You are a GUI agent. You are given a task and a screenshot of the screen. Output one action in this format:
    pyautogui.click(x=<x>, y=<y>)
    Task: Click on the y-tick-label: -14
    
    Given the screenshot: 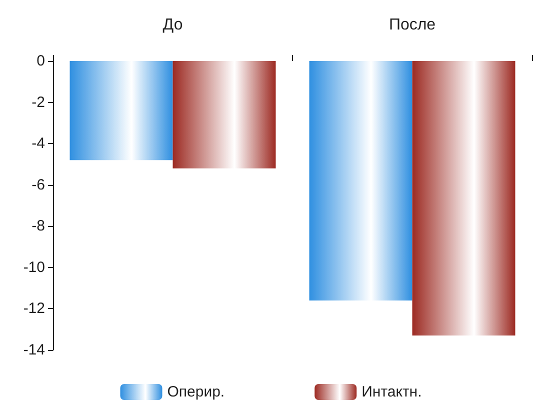 What is the action you would take?
    pyautogui.click(x=34, y=350)
    